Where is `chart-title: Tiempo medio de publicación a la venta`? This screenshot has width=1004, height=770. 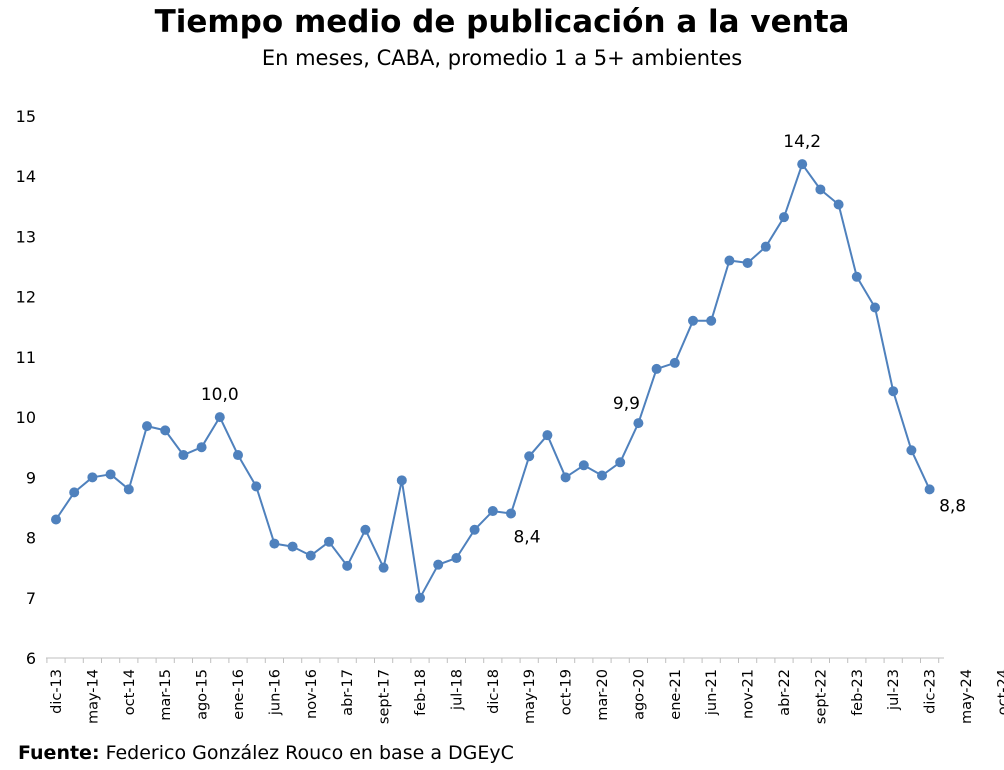
chart-title: Tiempo medio de publicación a la venta is located at coordinates (502, 22).